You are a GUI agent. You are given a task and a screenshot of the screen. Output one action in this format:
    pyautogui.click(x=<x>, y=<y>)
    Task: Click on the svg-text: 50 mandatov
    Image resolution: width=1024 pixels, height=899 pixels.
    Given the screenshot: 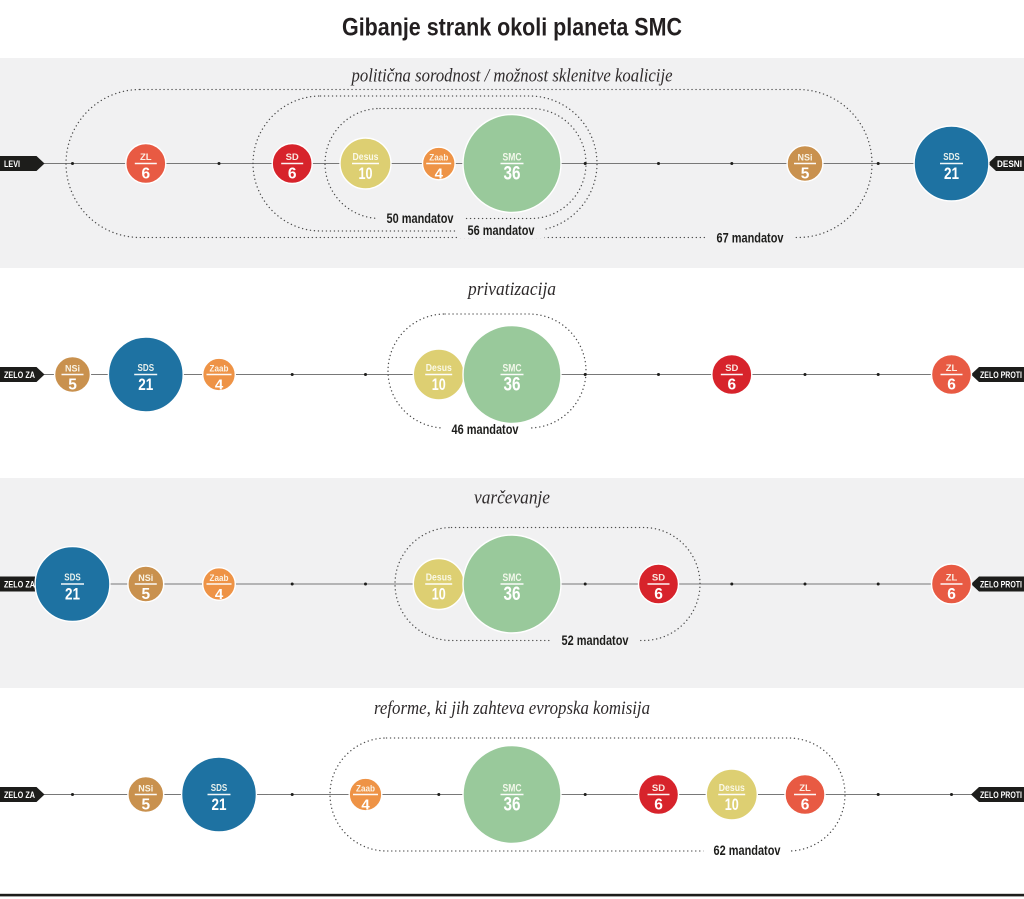 What is the action you would take?
    pyautogui.click(x=420, y=218)
    